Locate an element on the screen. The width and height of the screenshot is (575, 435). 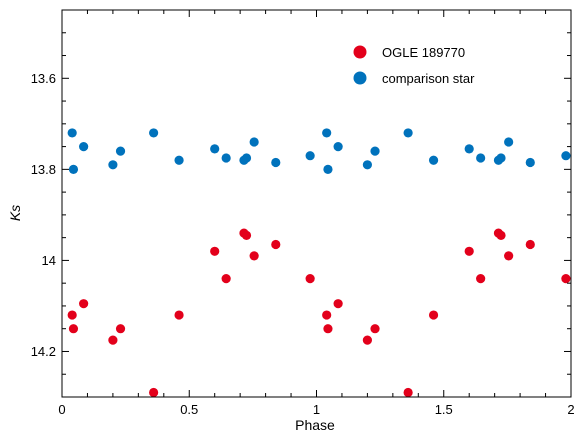
x-tick-label: 1.5 is located at coordinates (444, 409).